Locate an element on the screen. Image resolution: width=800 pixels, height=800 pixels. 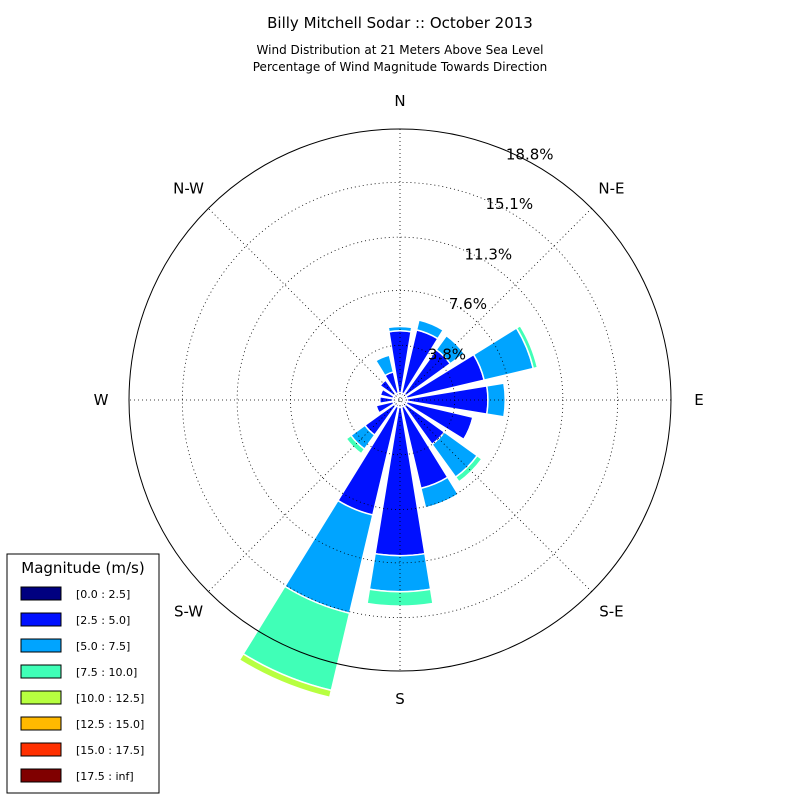
direction-label-s: S is located at coordinates (400, 699).